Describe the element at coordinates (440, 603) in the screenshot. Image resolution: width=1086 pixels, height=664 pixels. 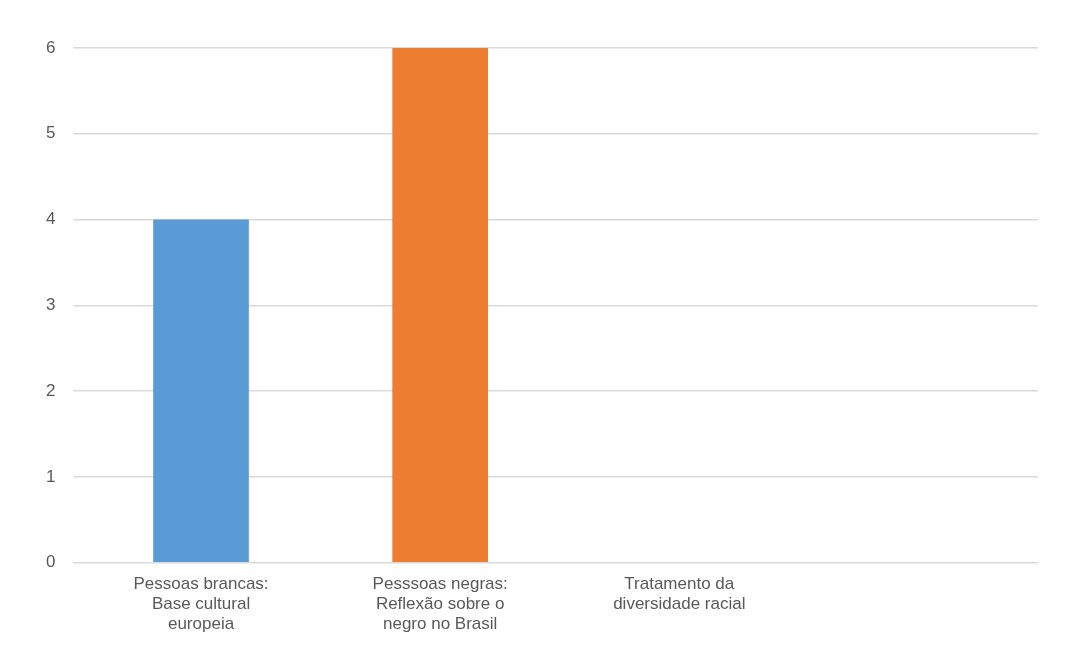
I see `x-tick-label: Pesssoas negras: Reflexão sobre o negro no Brasil` at that location.